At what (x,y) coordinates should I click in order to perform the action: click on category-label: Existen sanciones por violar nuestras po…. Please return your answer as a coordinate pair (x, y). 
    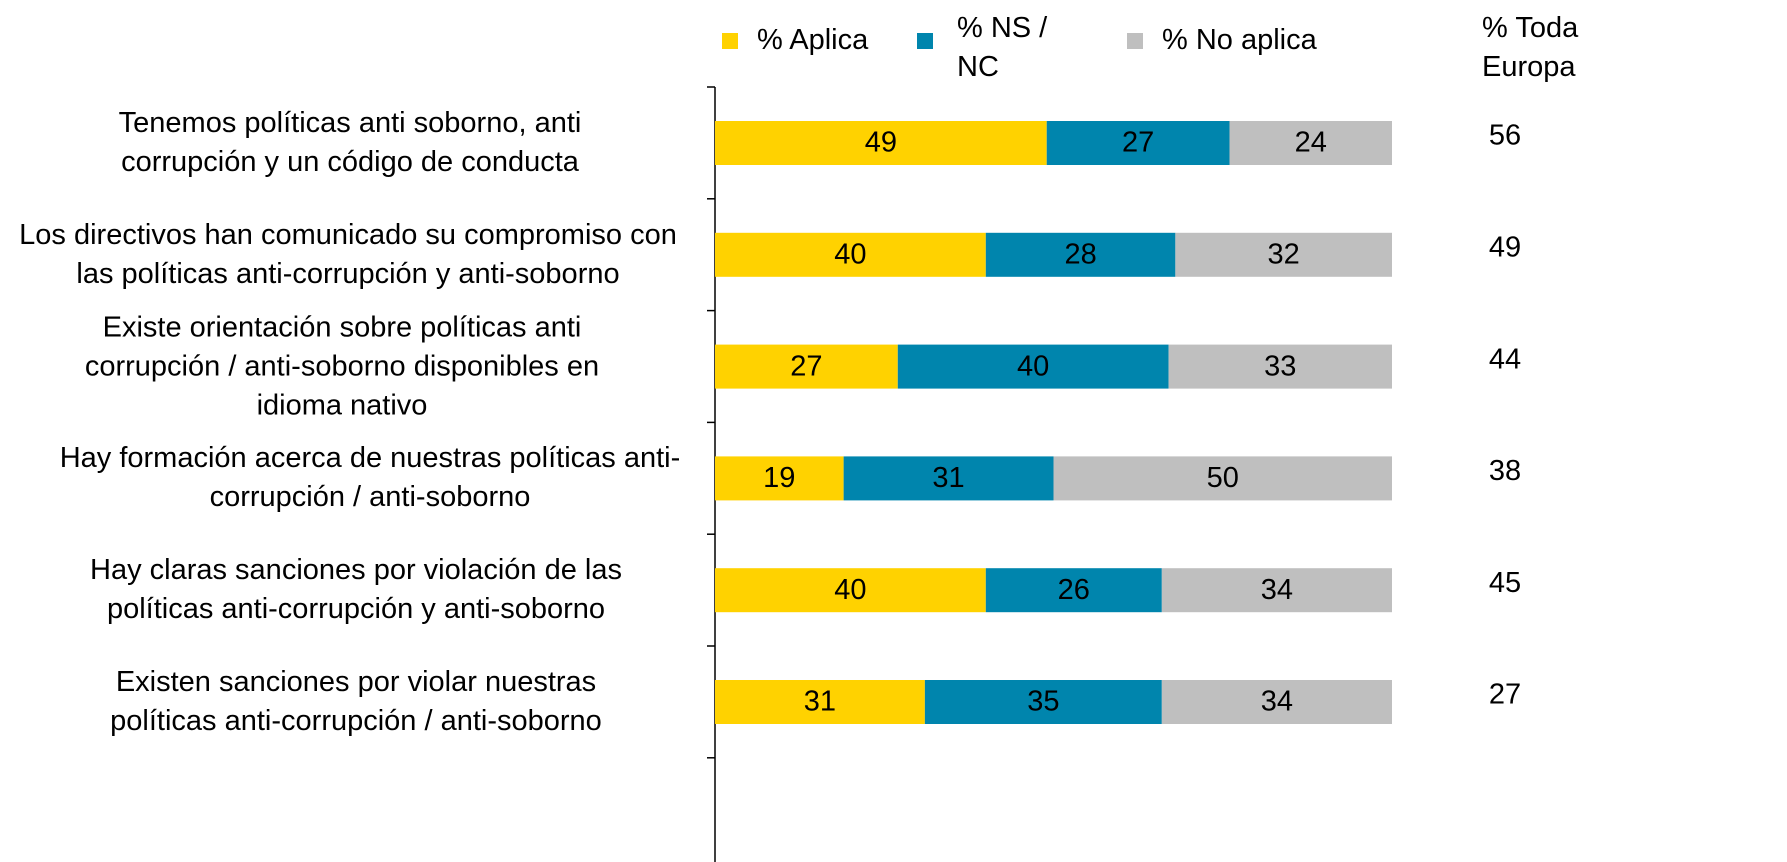
    Looking at the image, I should click on (356, 701).